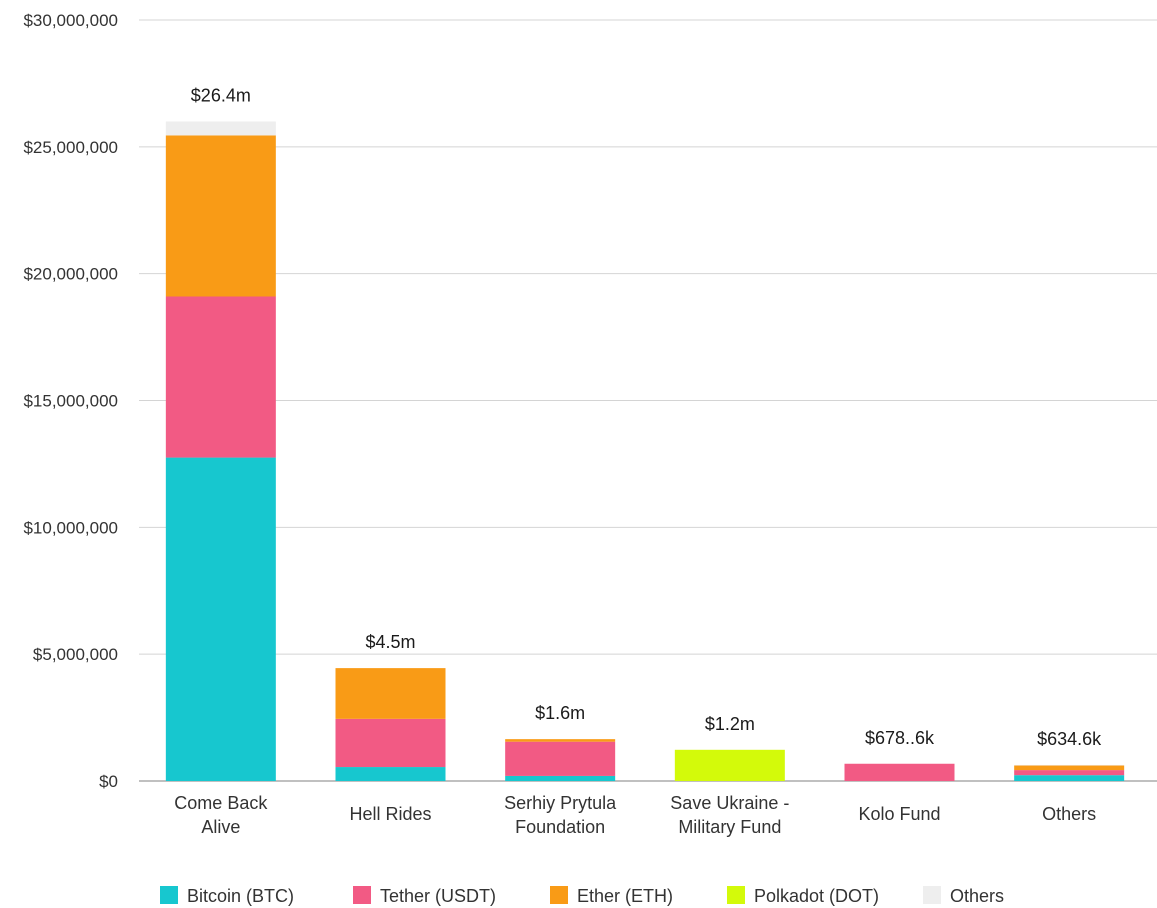 This screenshot has width=1157, height=908. What do you see at coordinates (1069, 814) in the screenshot?
I see `x-tick-label: Others` at bounding box center [1069, 814].